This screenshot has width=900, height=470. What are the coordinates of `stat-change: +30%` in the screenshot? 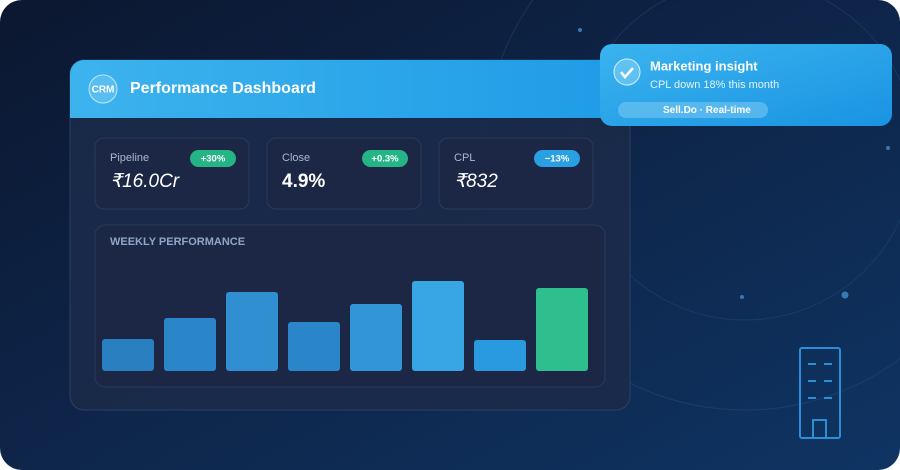 It's located at (213, 159).